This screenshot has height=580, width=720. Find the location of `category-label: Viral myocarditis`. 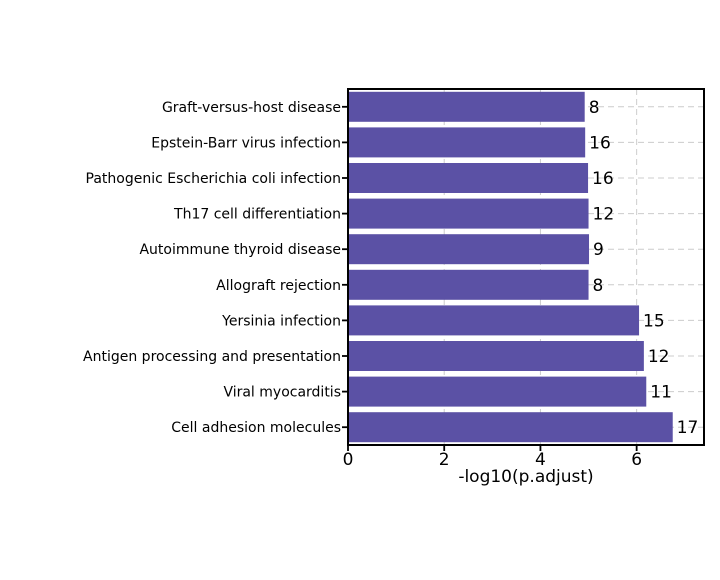

category-label: Viral myocarditis is located at coordinates (282, 393).